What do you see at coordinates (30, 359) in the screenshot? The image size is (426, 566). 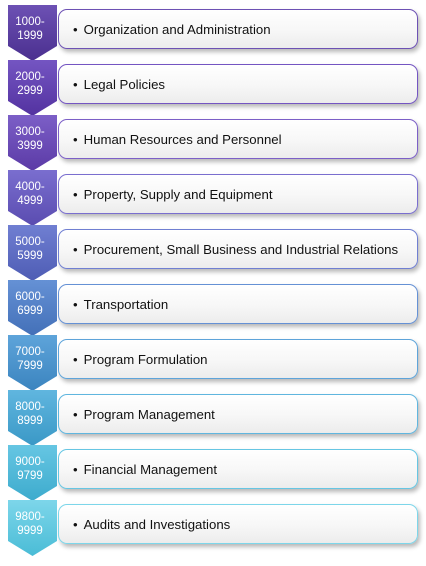 I see `code-range: 7000- 7999` at bounding box center [30, 359].